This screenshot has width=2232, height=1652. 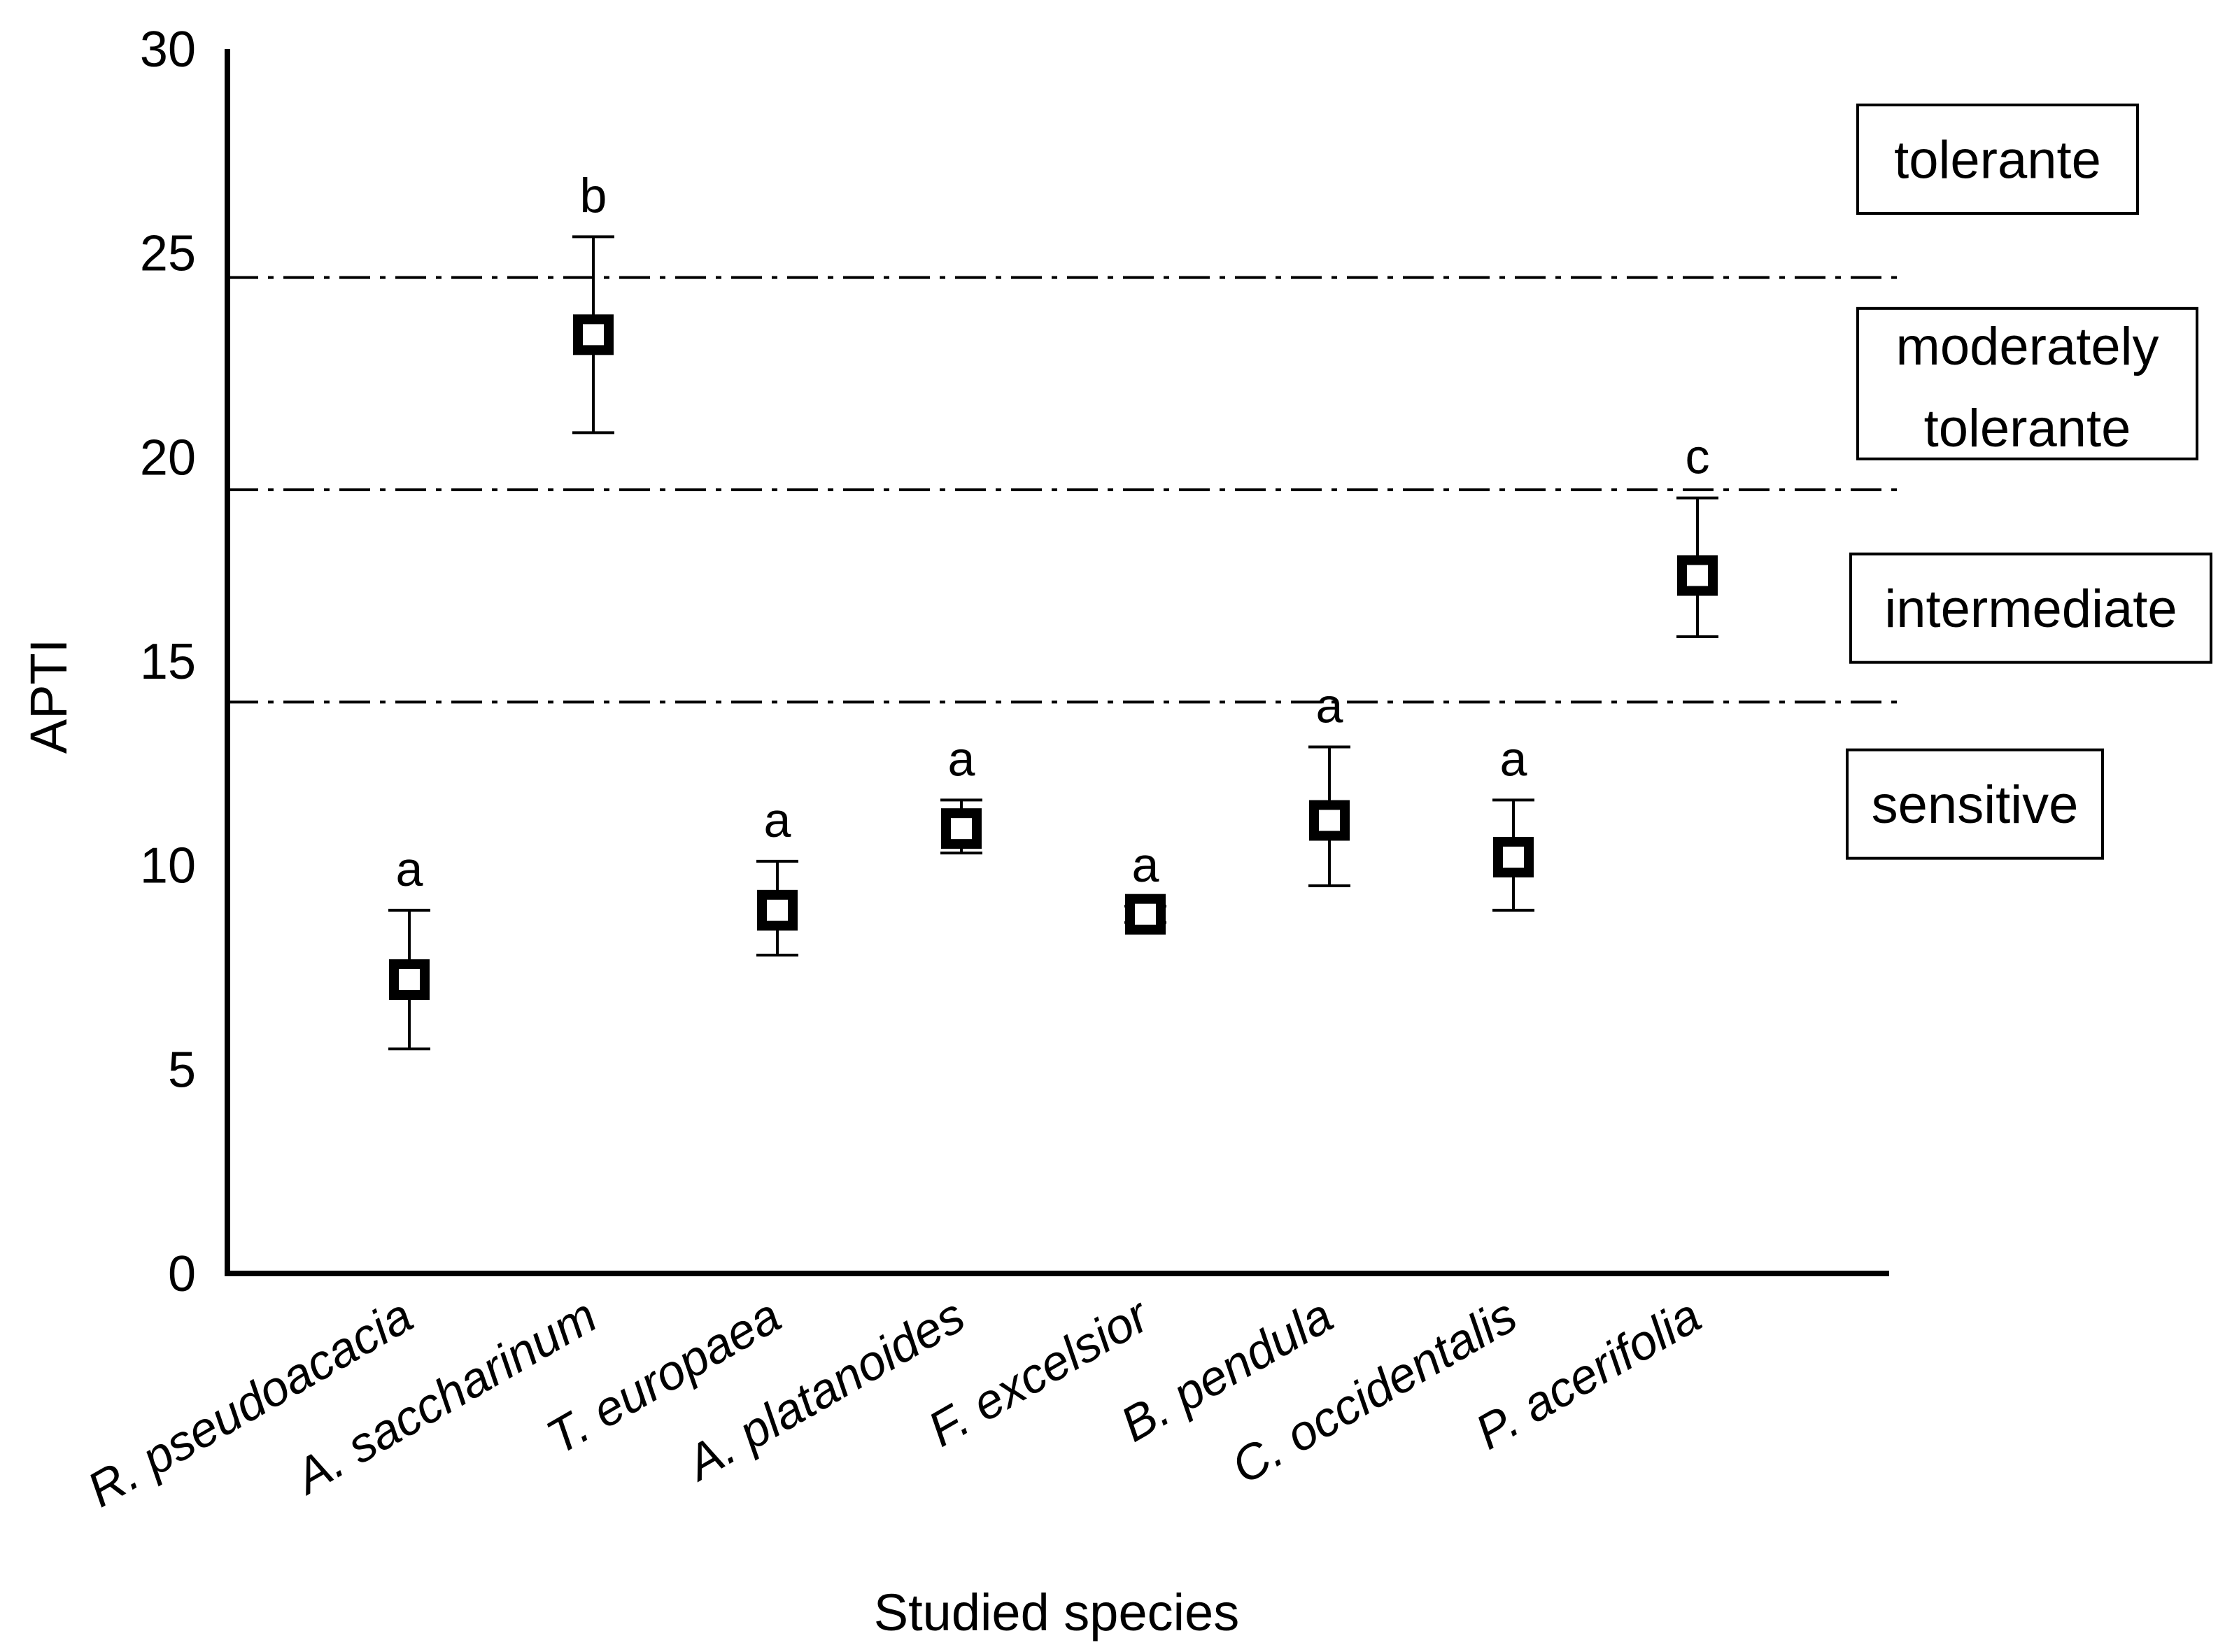 I want to click on y-tick-label: 15, so click(x=168, y=662).